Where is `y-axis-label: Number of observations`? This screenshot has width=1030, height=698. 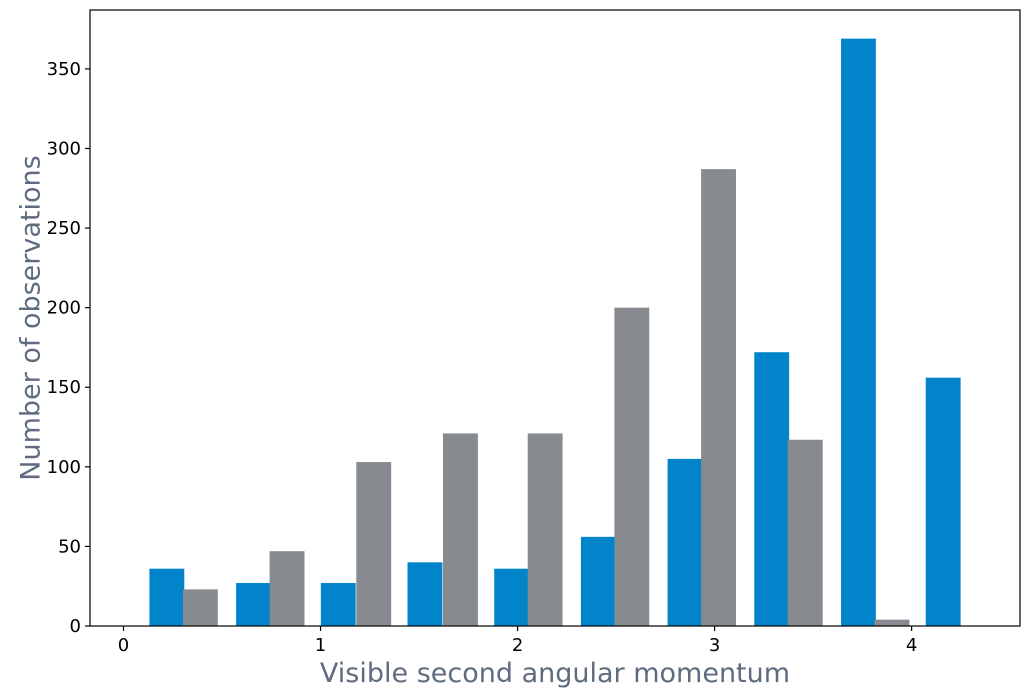 y-axis-label: Number of observations is located at coordinates (31, 317).